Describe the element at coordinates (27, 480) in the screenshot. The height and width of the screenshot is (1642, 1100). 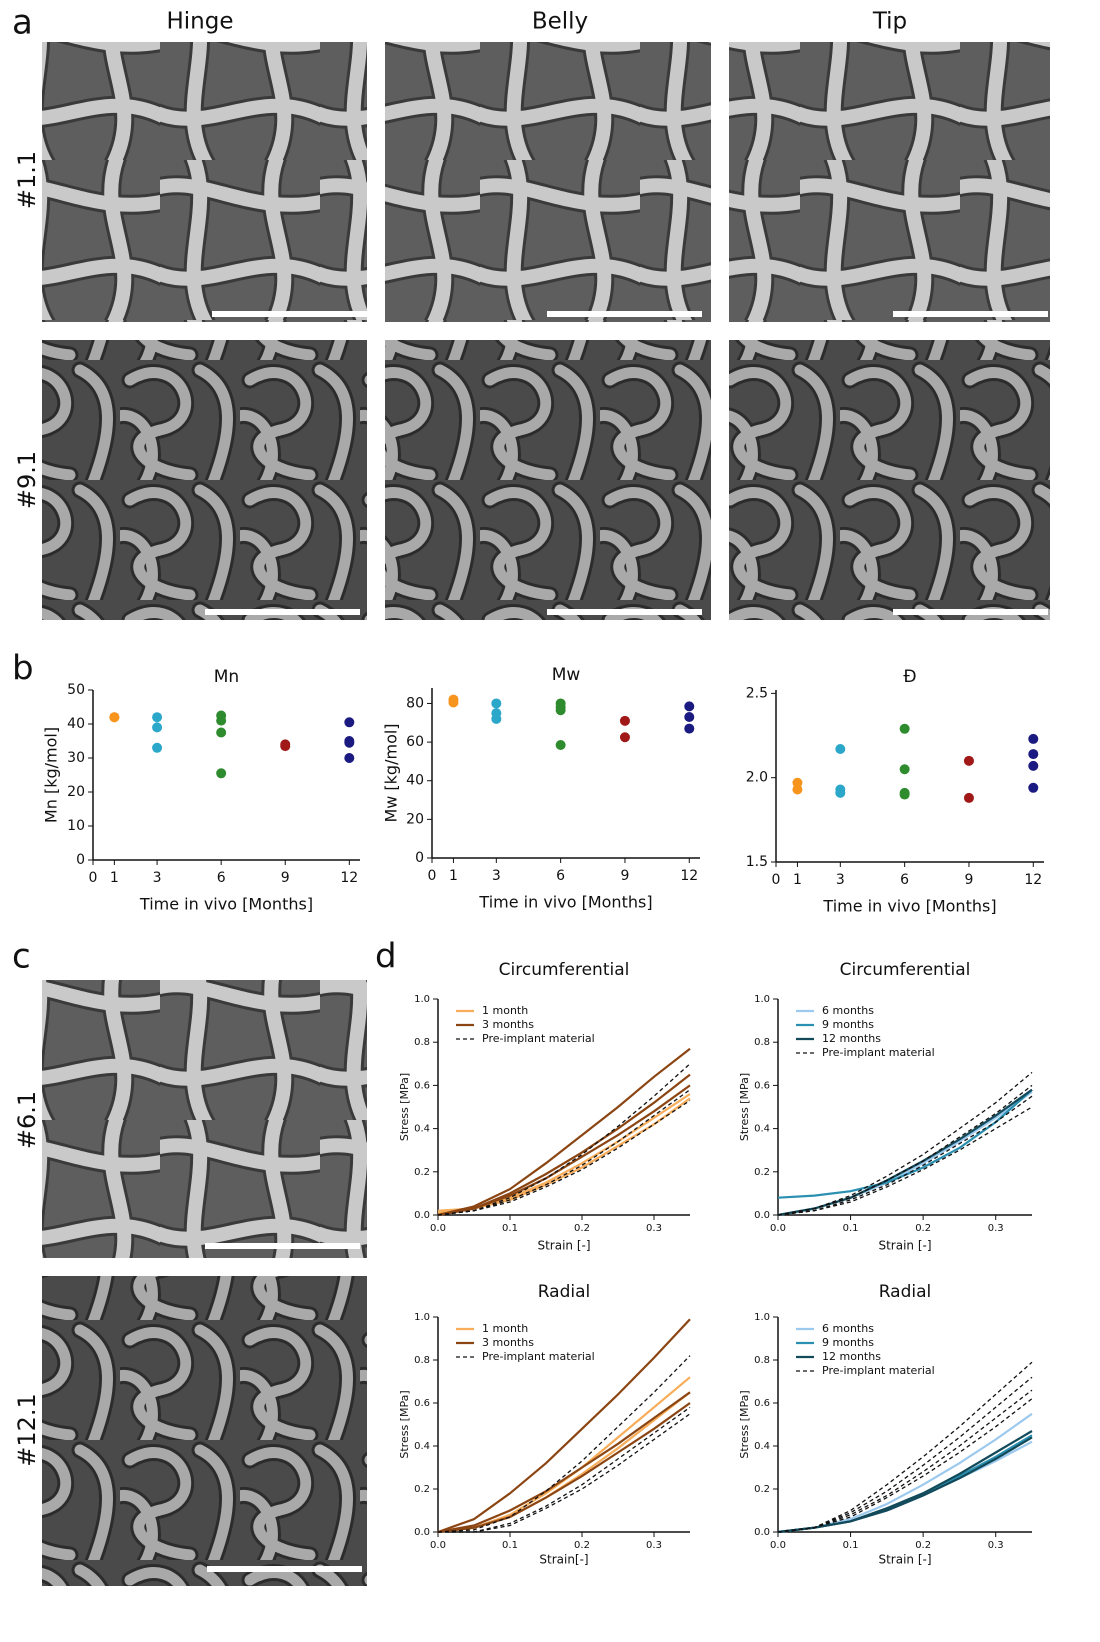
I see `row-label: #9.1` at that location.